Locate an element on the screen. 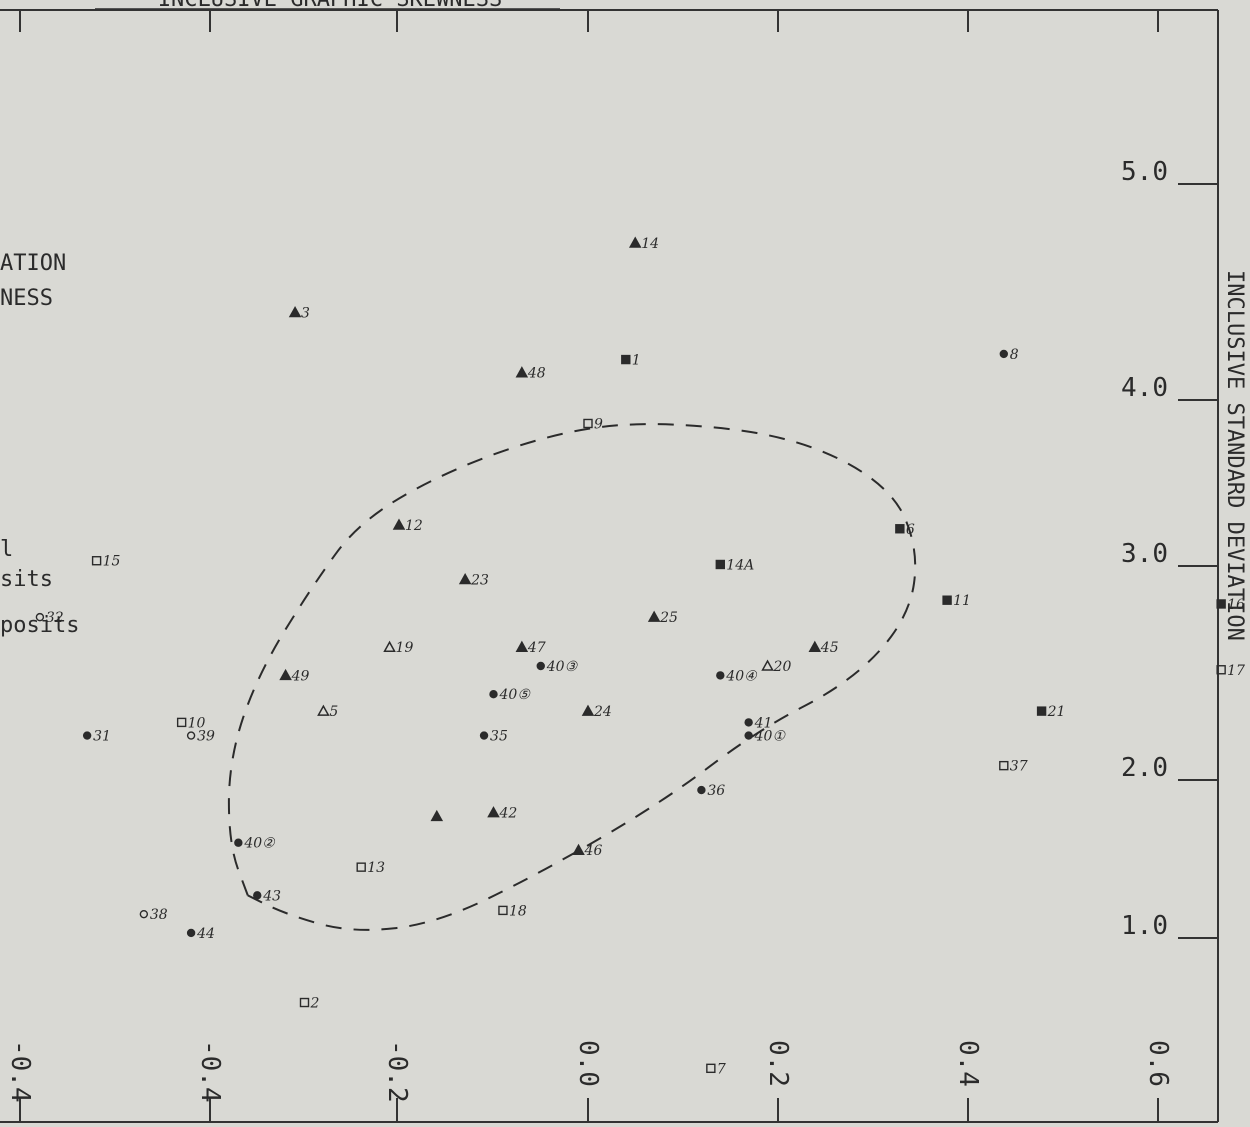 This screenshot has width=1250, height=1127. data-point: 16 is located at coordinates (1230, 605).